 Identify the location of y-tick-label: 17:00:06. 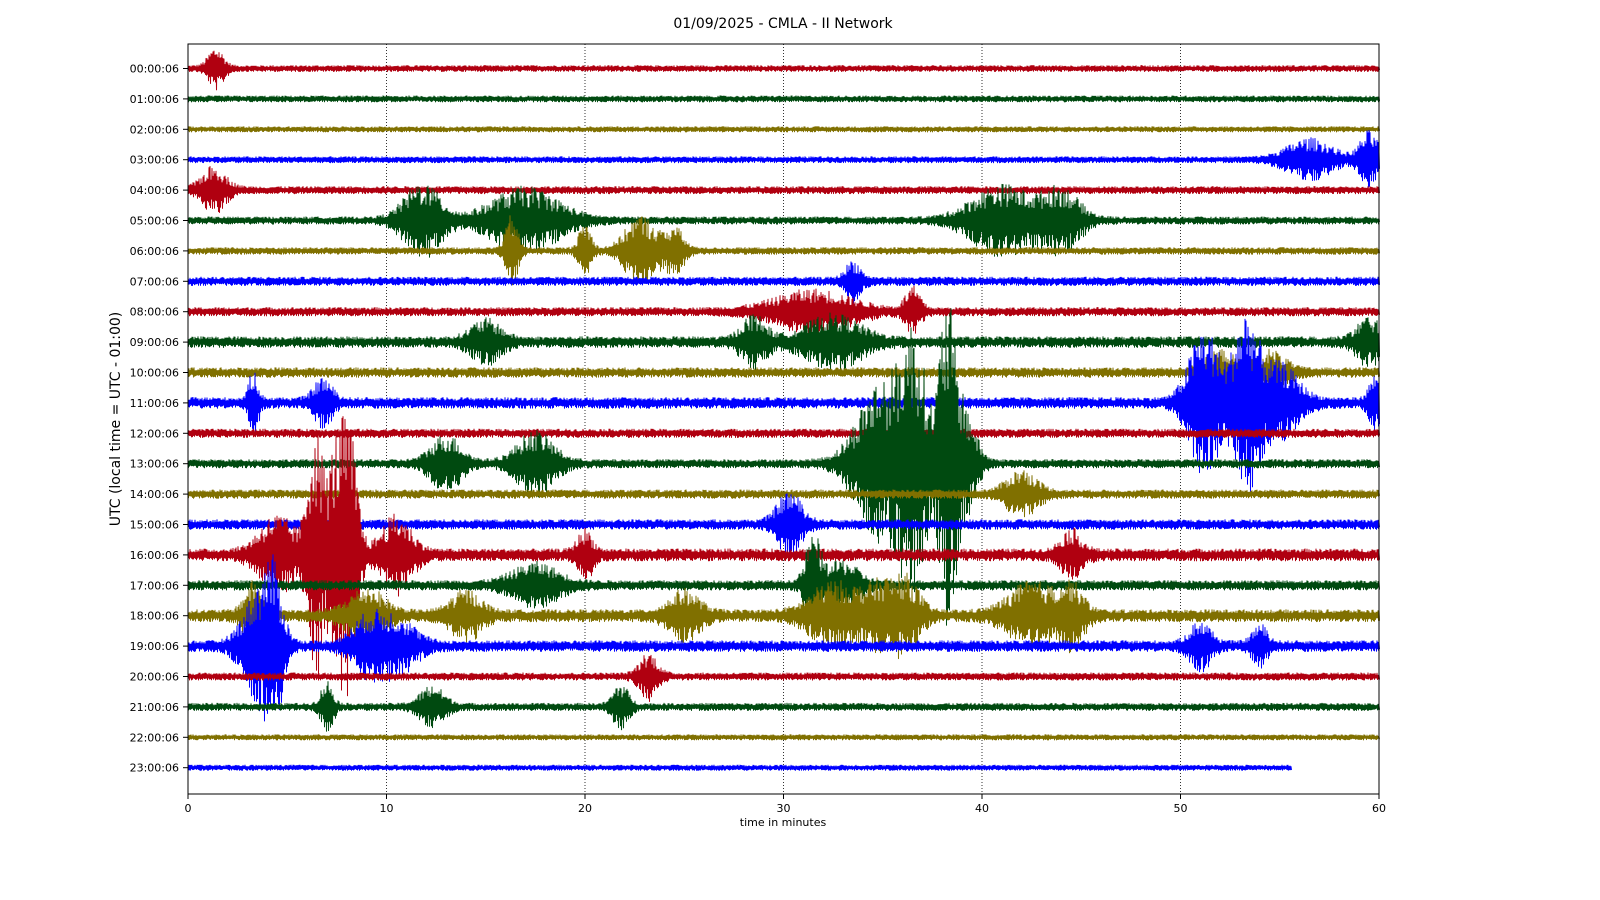
(154, 585).